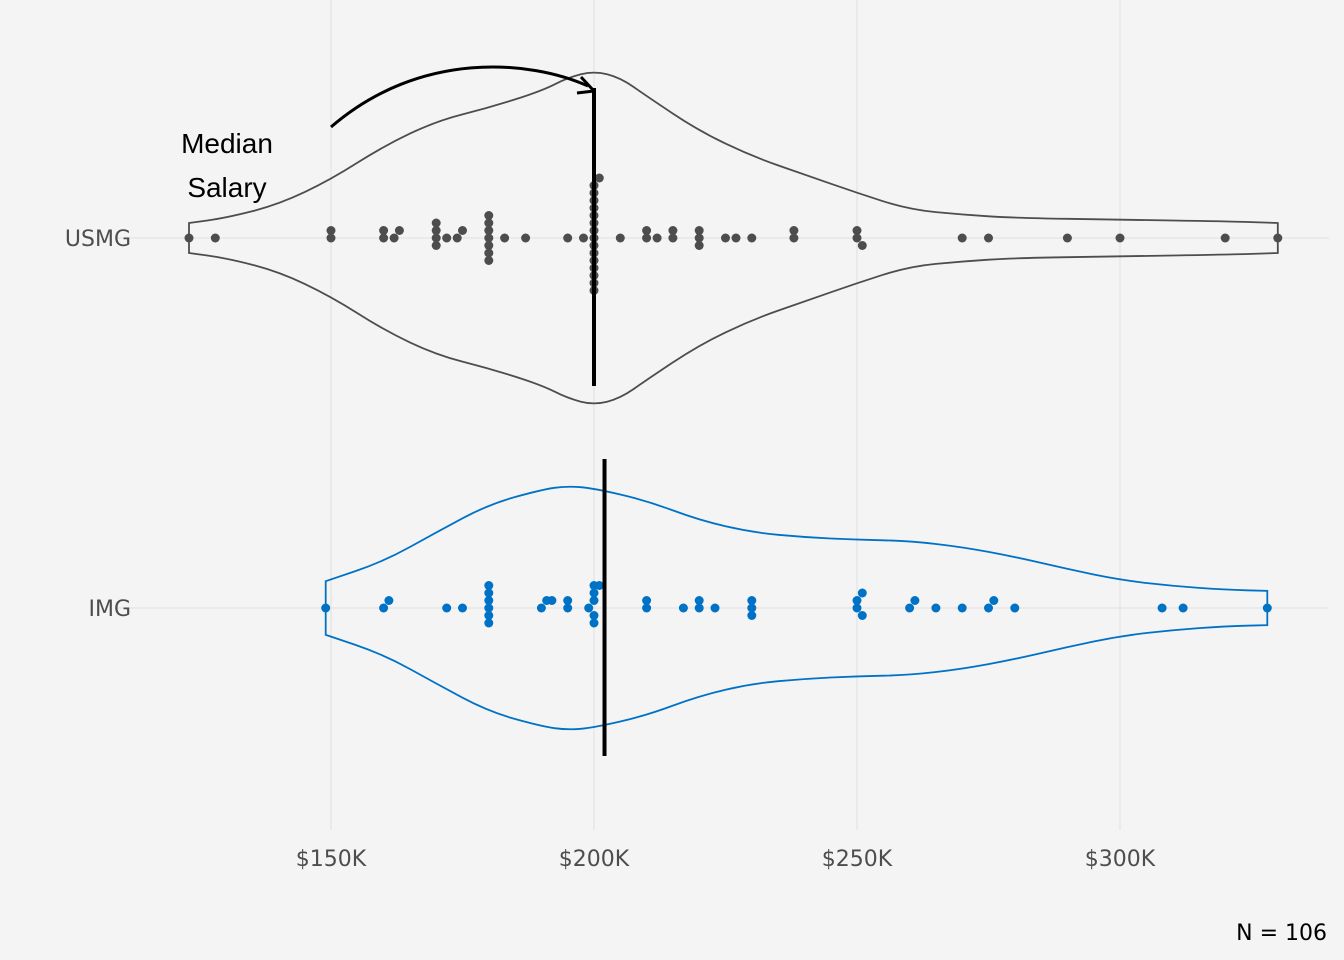 This screenshot has height=960, width=1344. Describe the element at coordinates (459, 97) in the screenshot. I see `annotation-arrow` at that location.